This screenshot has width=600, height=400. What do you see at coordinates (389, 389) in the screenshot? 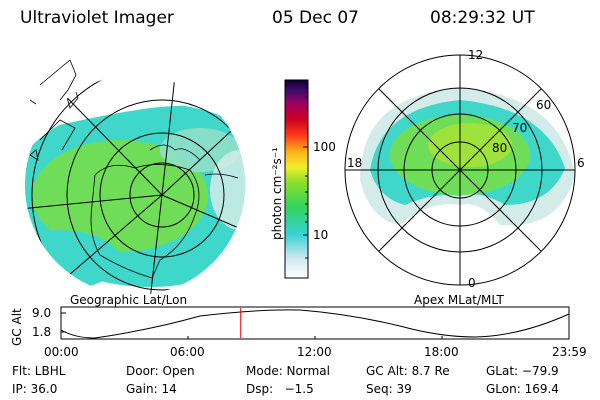
I see `sequence-info: Seq: 39` at bounding box center [389, 389].